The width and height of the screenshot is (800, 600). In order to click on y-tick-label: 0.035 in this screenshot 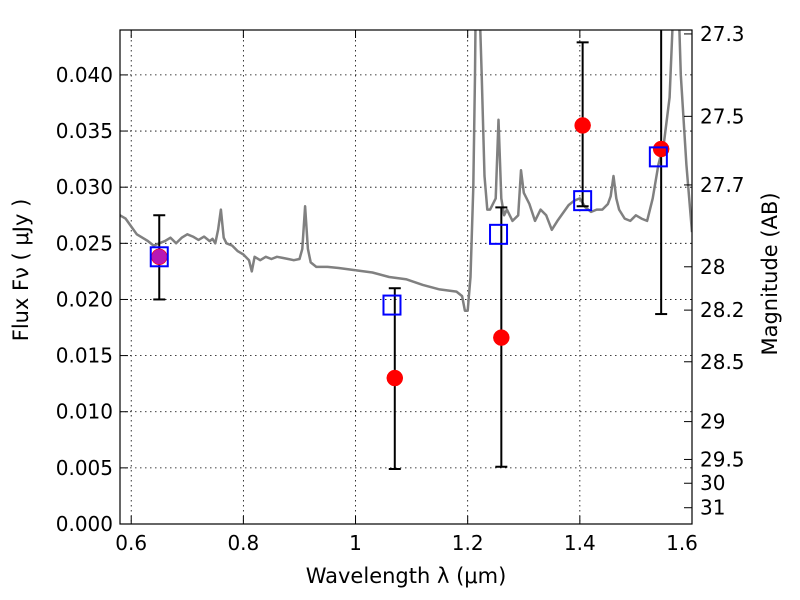, I will do `click(84, 131)`.